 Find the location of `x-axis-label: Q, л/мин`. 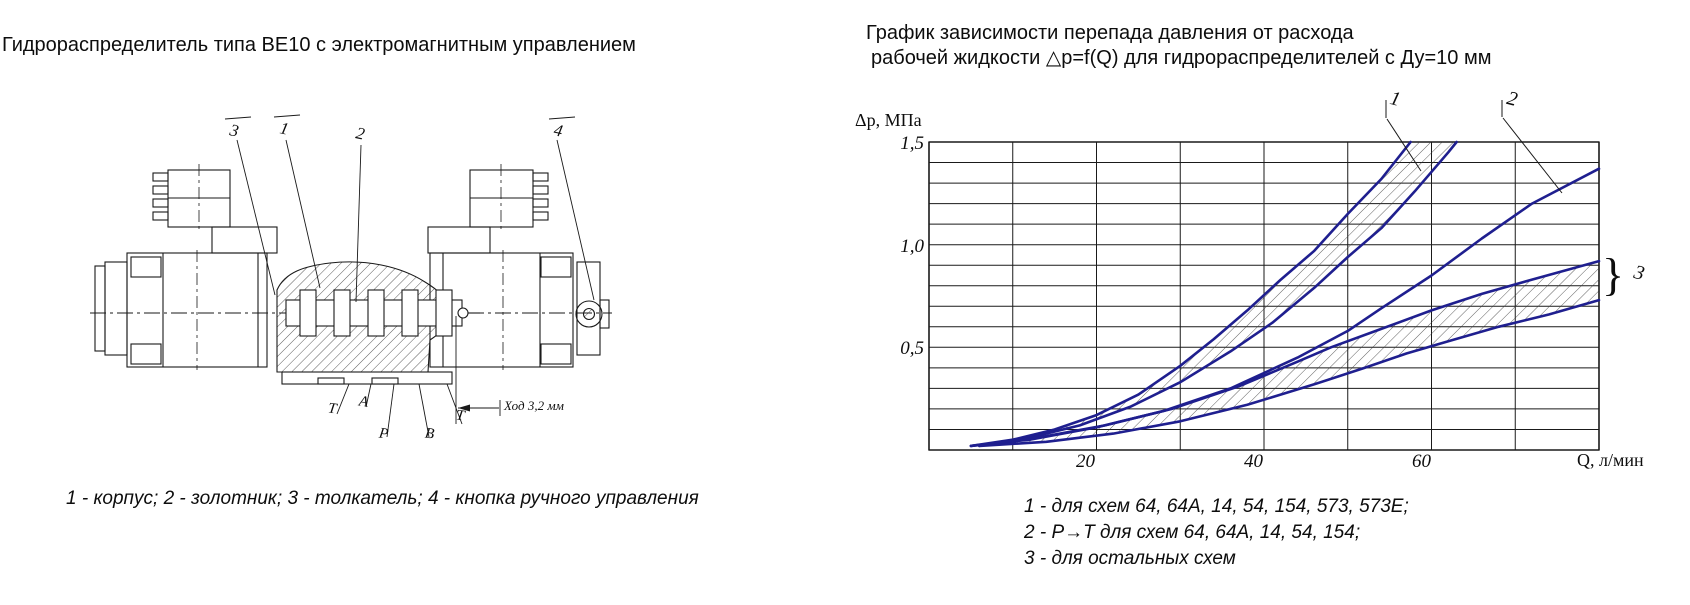

x-axis-label: Q, л/мин is located at coordinates (1610, 460).